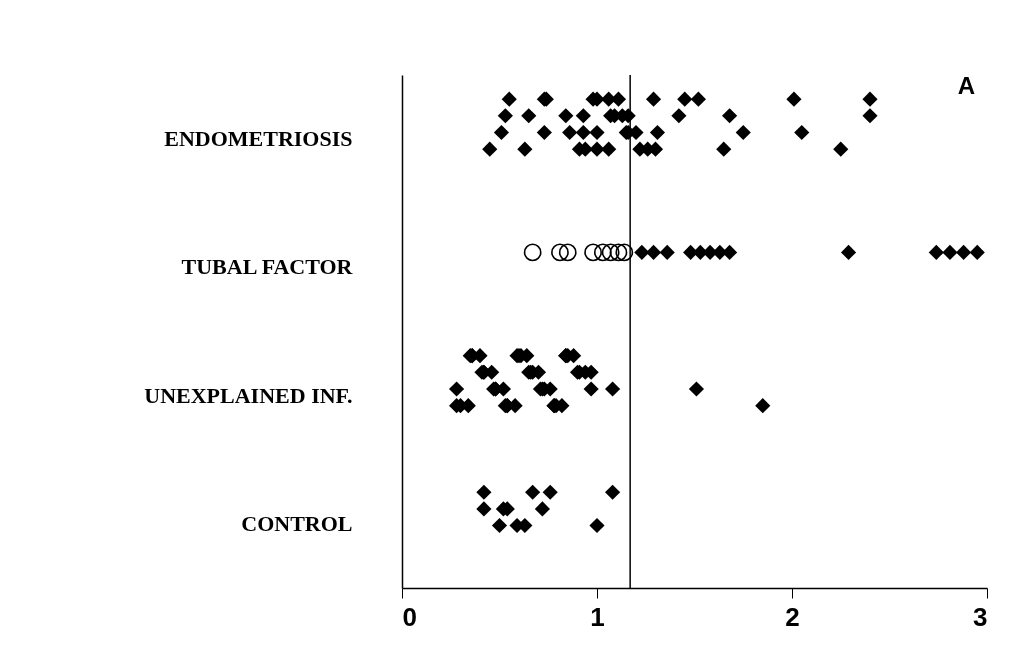 This screenshot has width=1022, height=647. Describe the element at coordinates (248, 395) in the screenshot. I see `y-tick-label: UNEXPLAINED INF.` at that location.